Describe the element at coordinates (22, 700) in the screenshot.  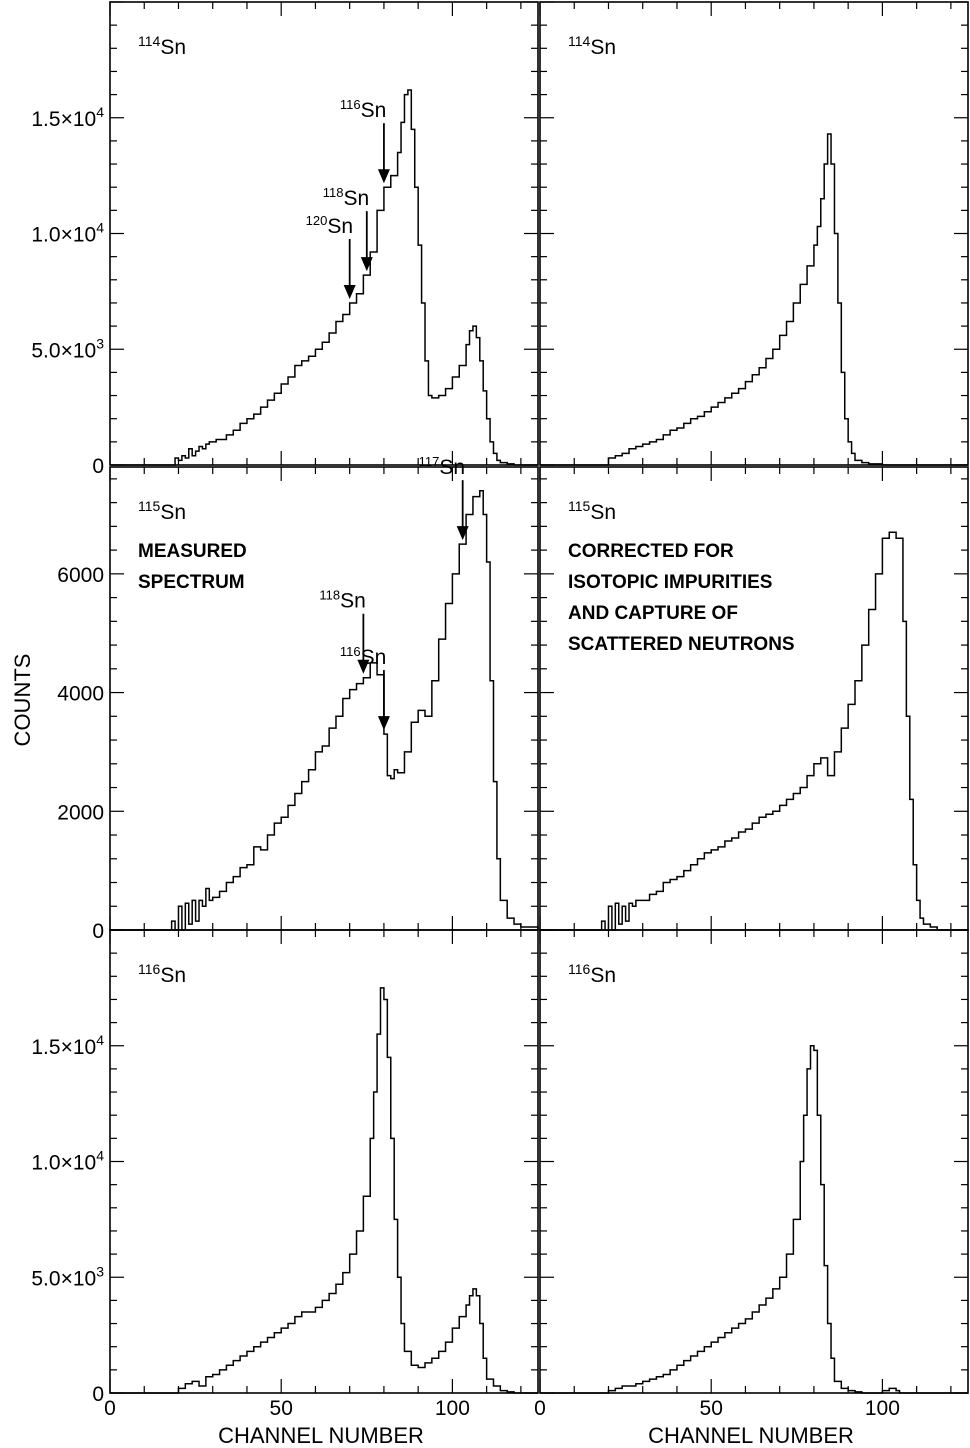
I see `y-axis-title: COUNTS` at that location.